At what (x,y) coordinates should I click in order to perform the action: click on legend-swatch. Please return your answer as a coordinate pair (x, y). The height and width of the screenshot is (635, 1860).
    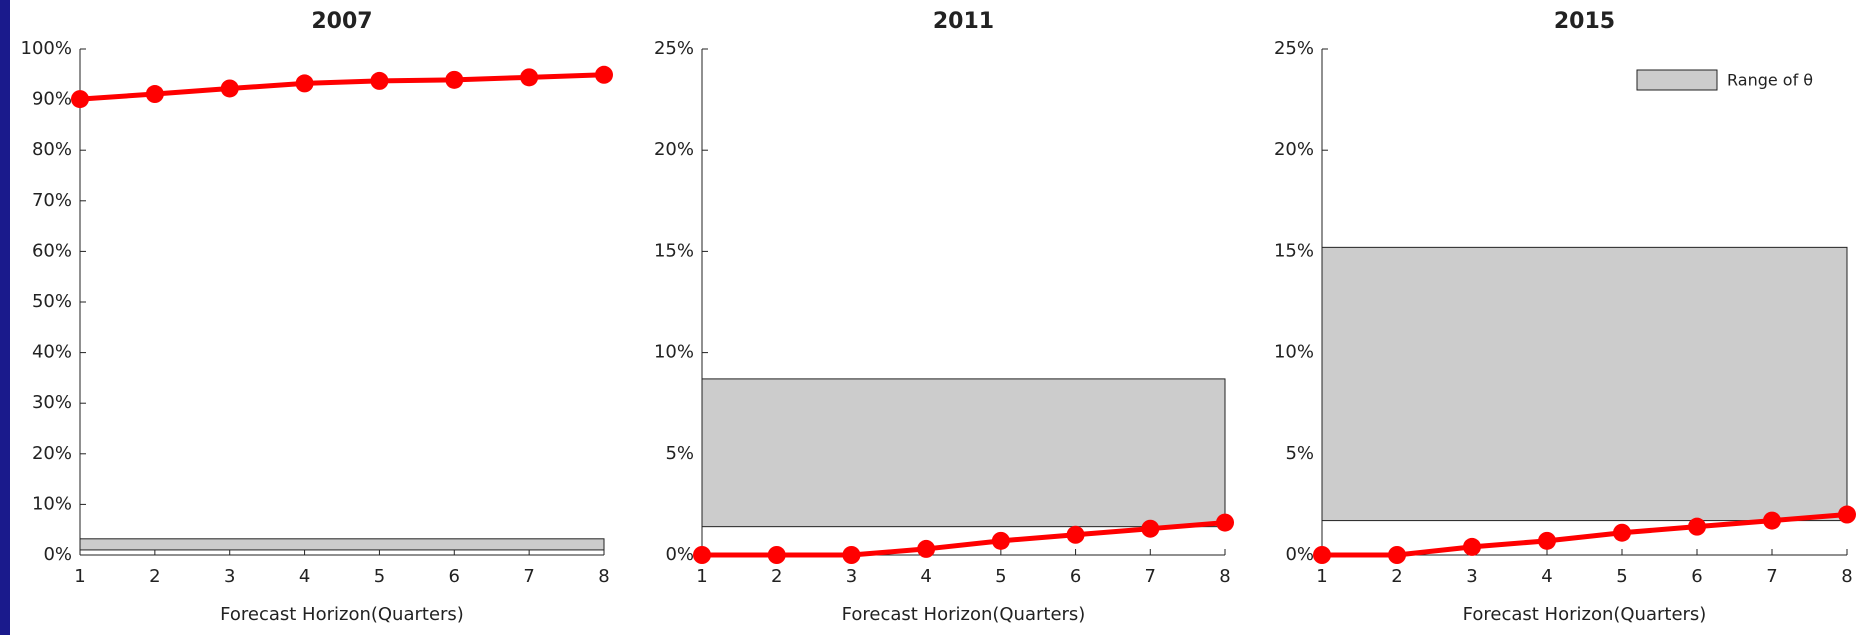
    Looking at the image, I should click on (1677, 80).